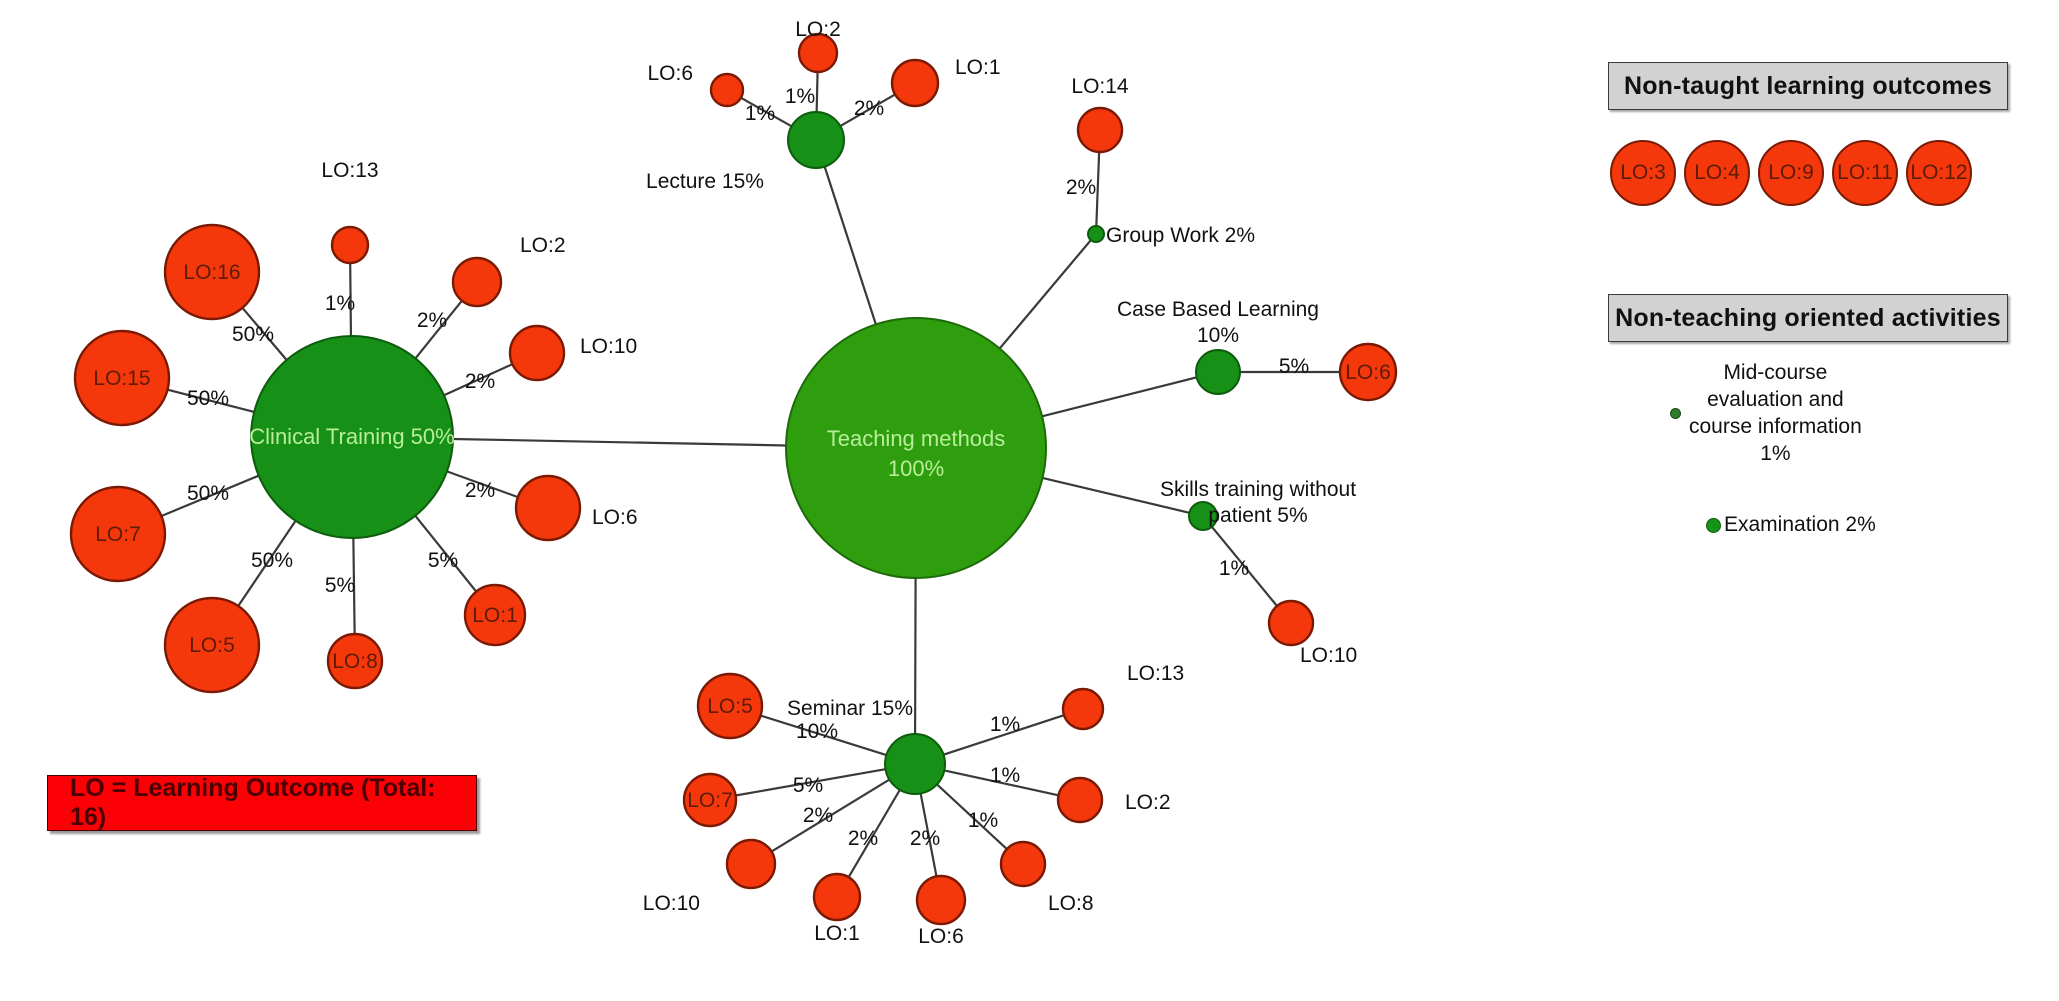 The image size is (2059, 1001). I want to click on non-taught-lo-chip-2: LO:9, so click(1791, 173).